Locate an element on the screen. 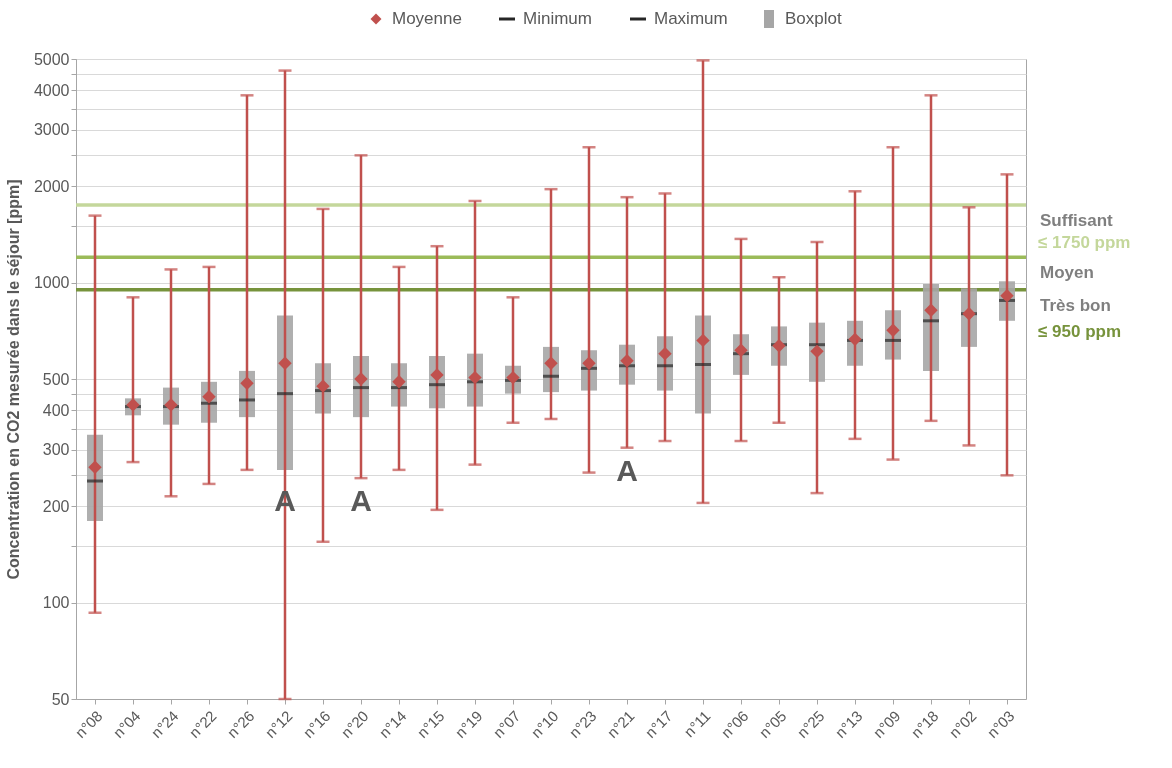 The image size is (1172, 768). text: ≤ 1750 ppm is located at coordinates (1084, 242).